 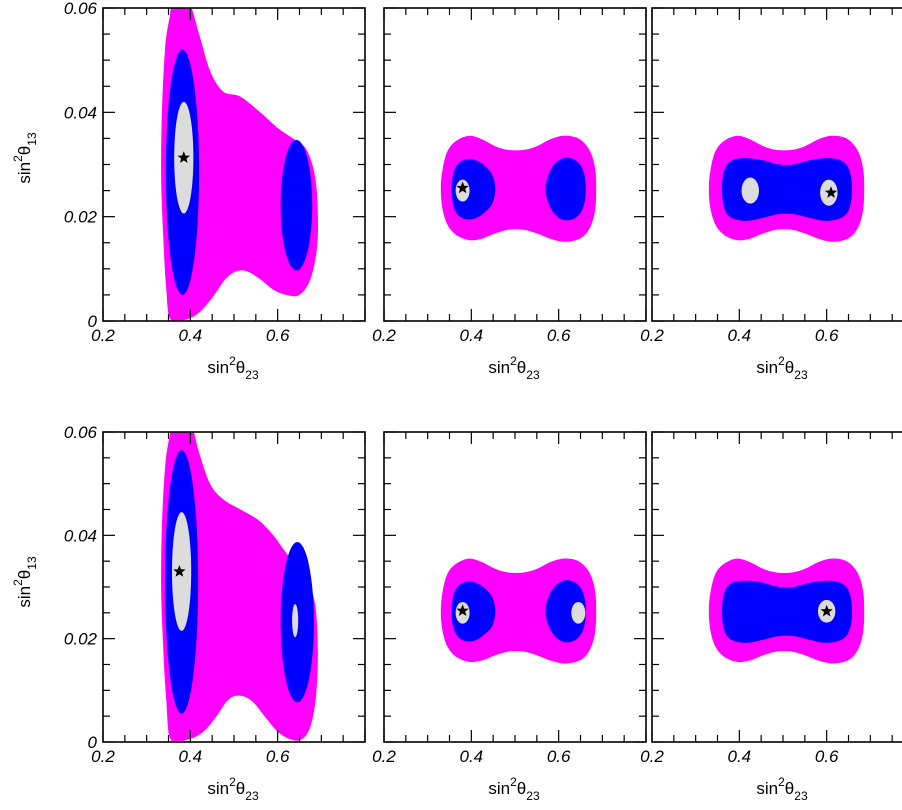 I want to click on panel-bottom-right: 0.2 0.4 0.6 sin2θ23, so click(x=771, y=617).